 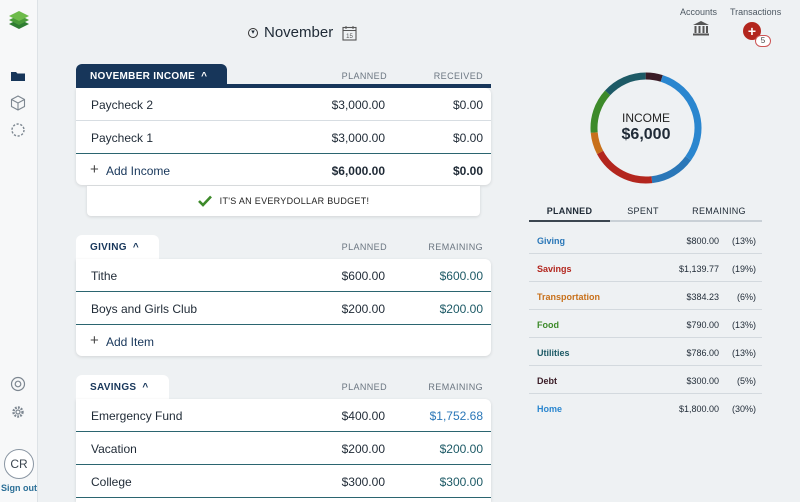 I want to click on avatar: CR, so click(x=19, y=464).